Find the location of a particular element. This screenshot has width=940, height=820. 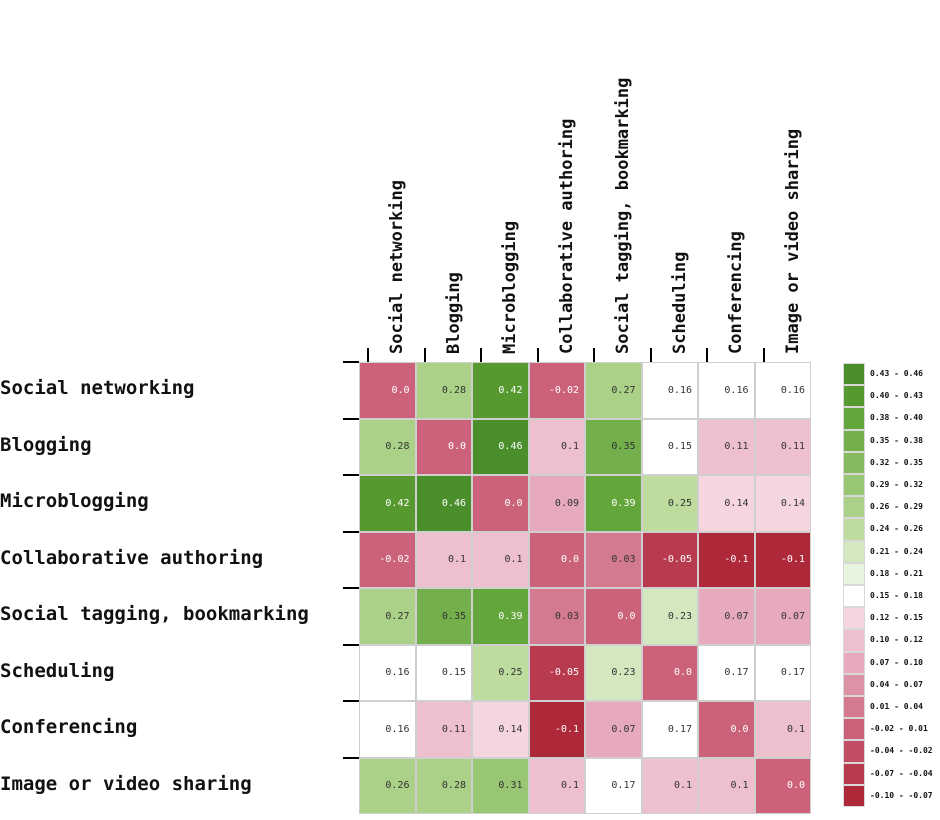

legend-label: 0.35 - 0.38 is located at coordinates (896, 440).